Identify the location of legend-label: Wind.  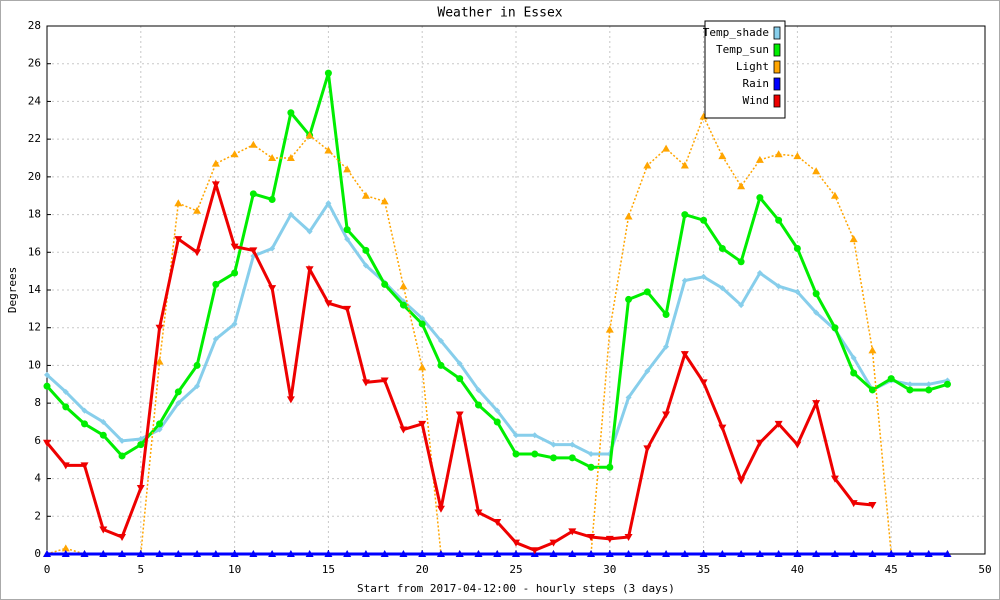
(756, 100).